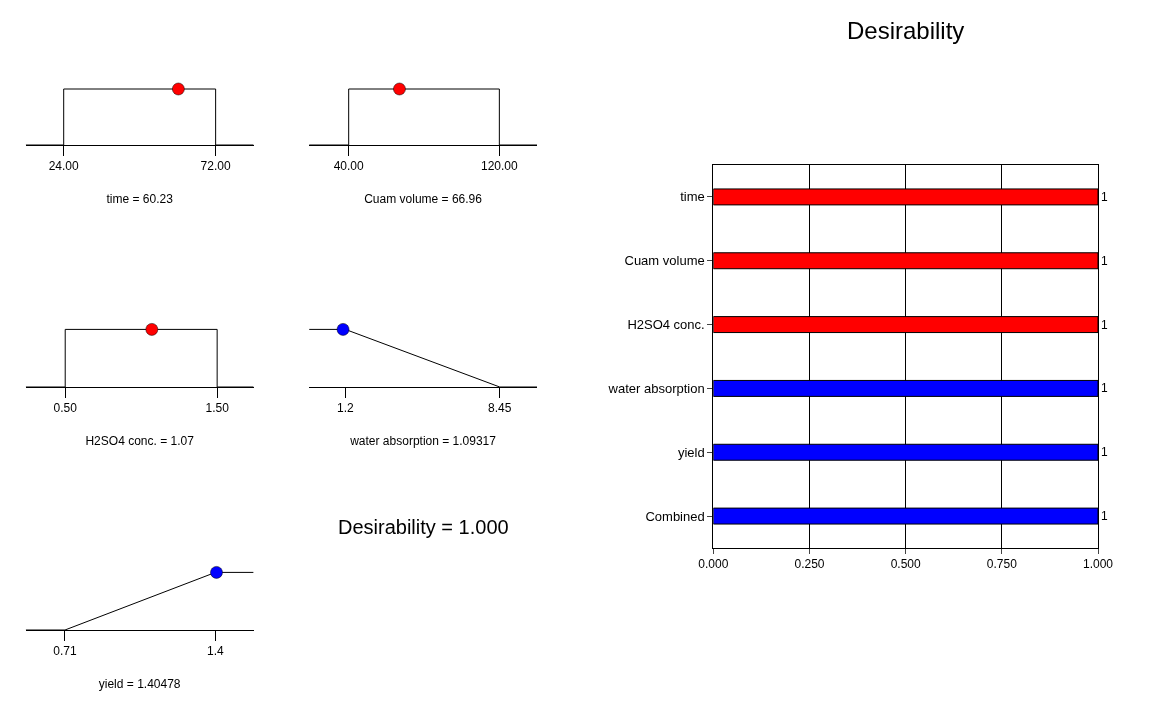  What do you see at coordinates (500, 408) in the screenshot?
I see `x-tick-label: 8.45` at bounding box center [500, 408].